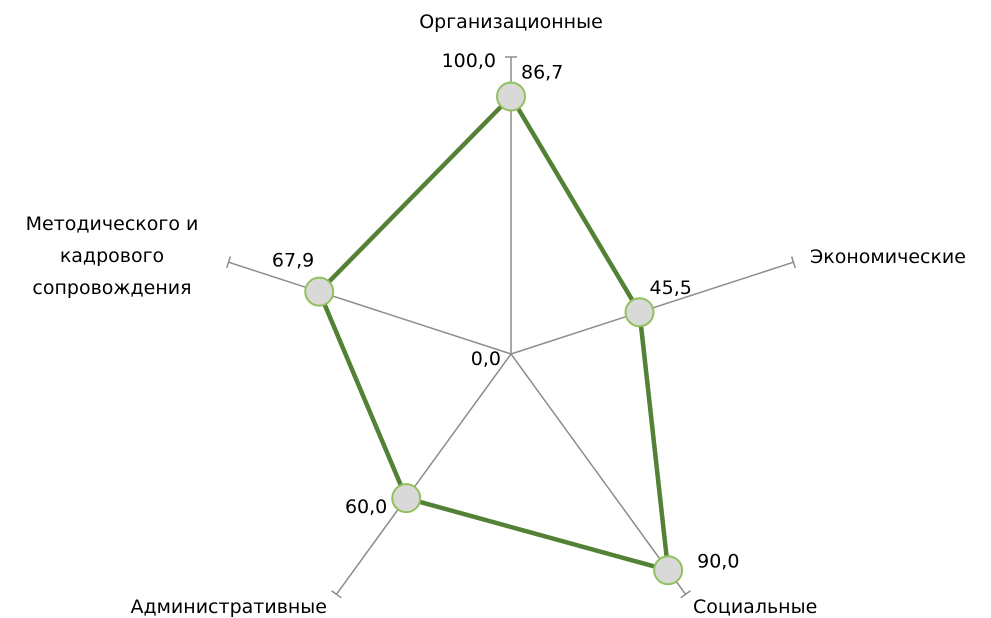 The image size is (991, 618). What do you see at coordinates (112, 224) in the screenshot?
I see `category-label-методического-и-кадрового-сопровождения-line-1: Методического и` at bounding box center [112, 224].